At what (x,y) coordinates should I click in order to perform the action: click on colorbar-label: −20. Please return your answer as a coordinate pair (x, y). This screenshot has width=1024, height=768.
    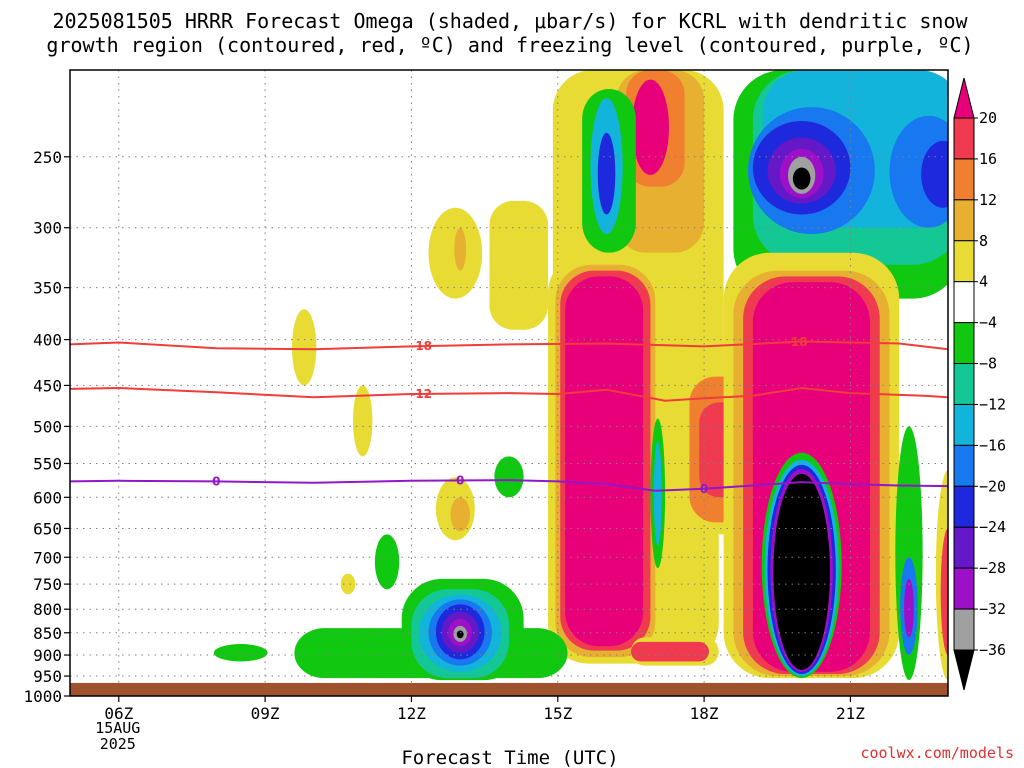
    Looking at the image, I should click on (992, 486).